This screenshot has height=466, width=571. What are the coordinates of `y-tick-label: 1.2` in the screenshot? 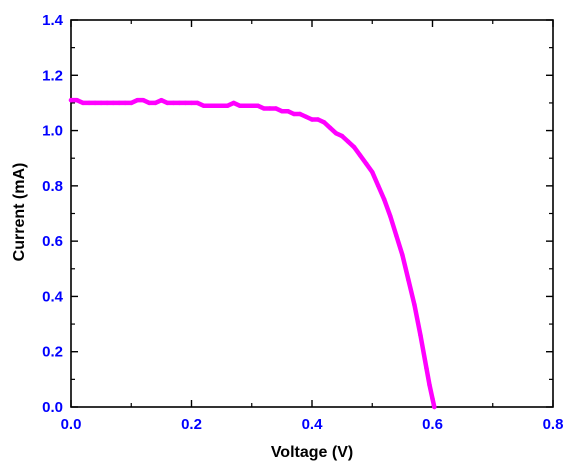 It's located at (52, 75).